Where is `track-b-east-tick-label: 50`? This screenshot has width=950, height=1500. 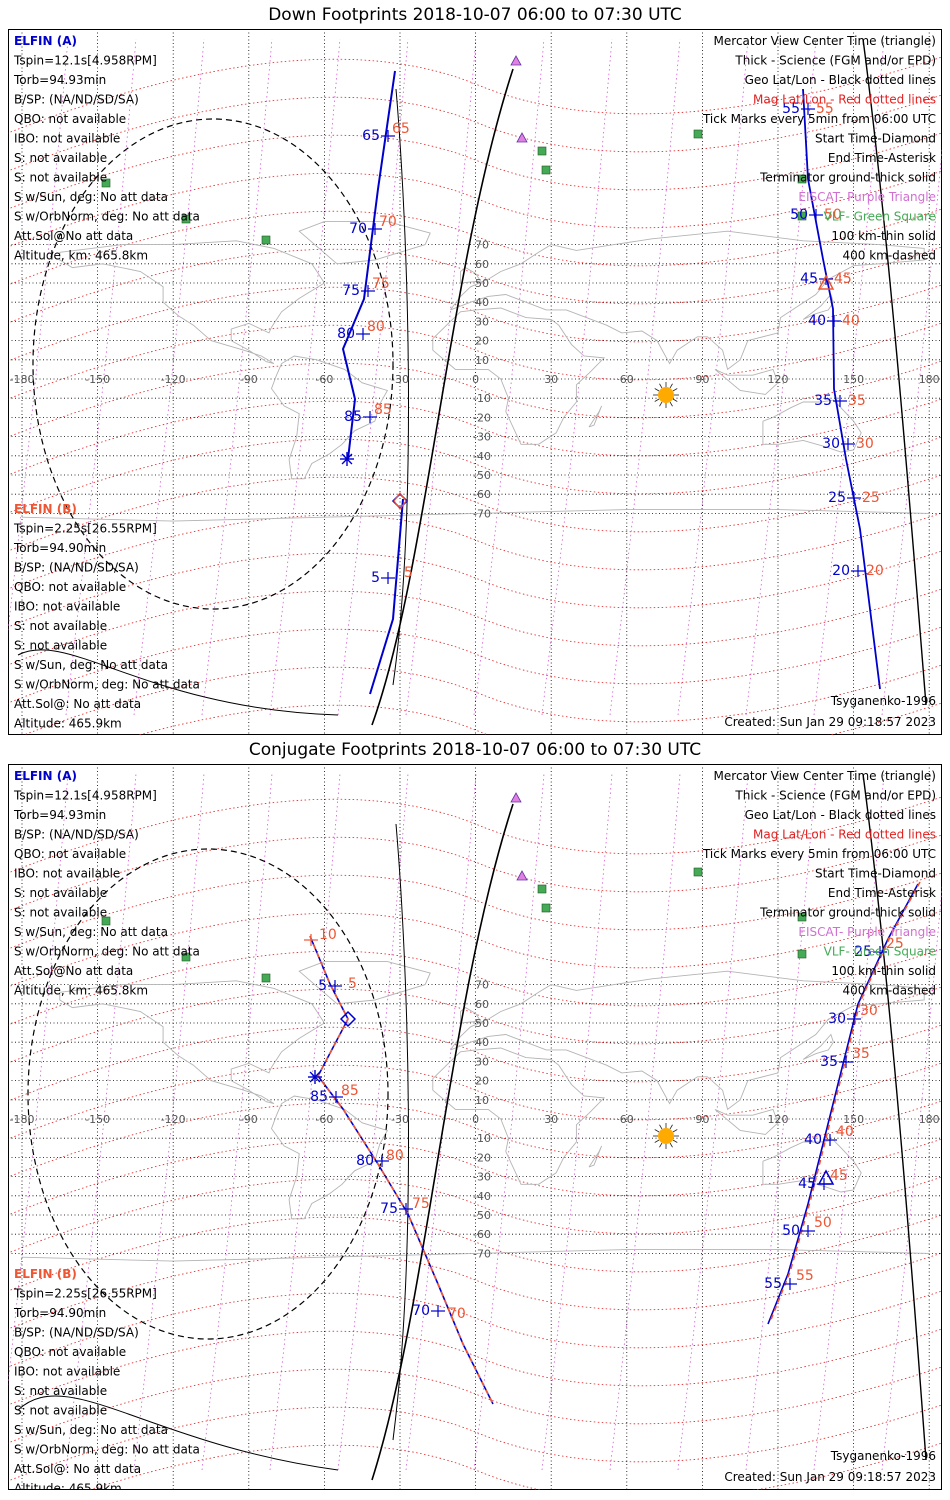 track-b-east-tick-label: 50 is located at coordinates (833, 215).